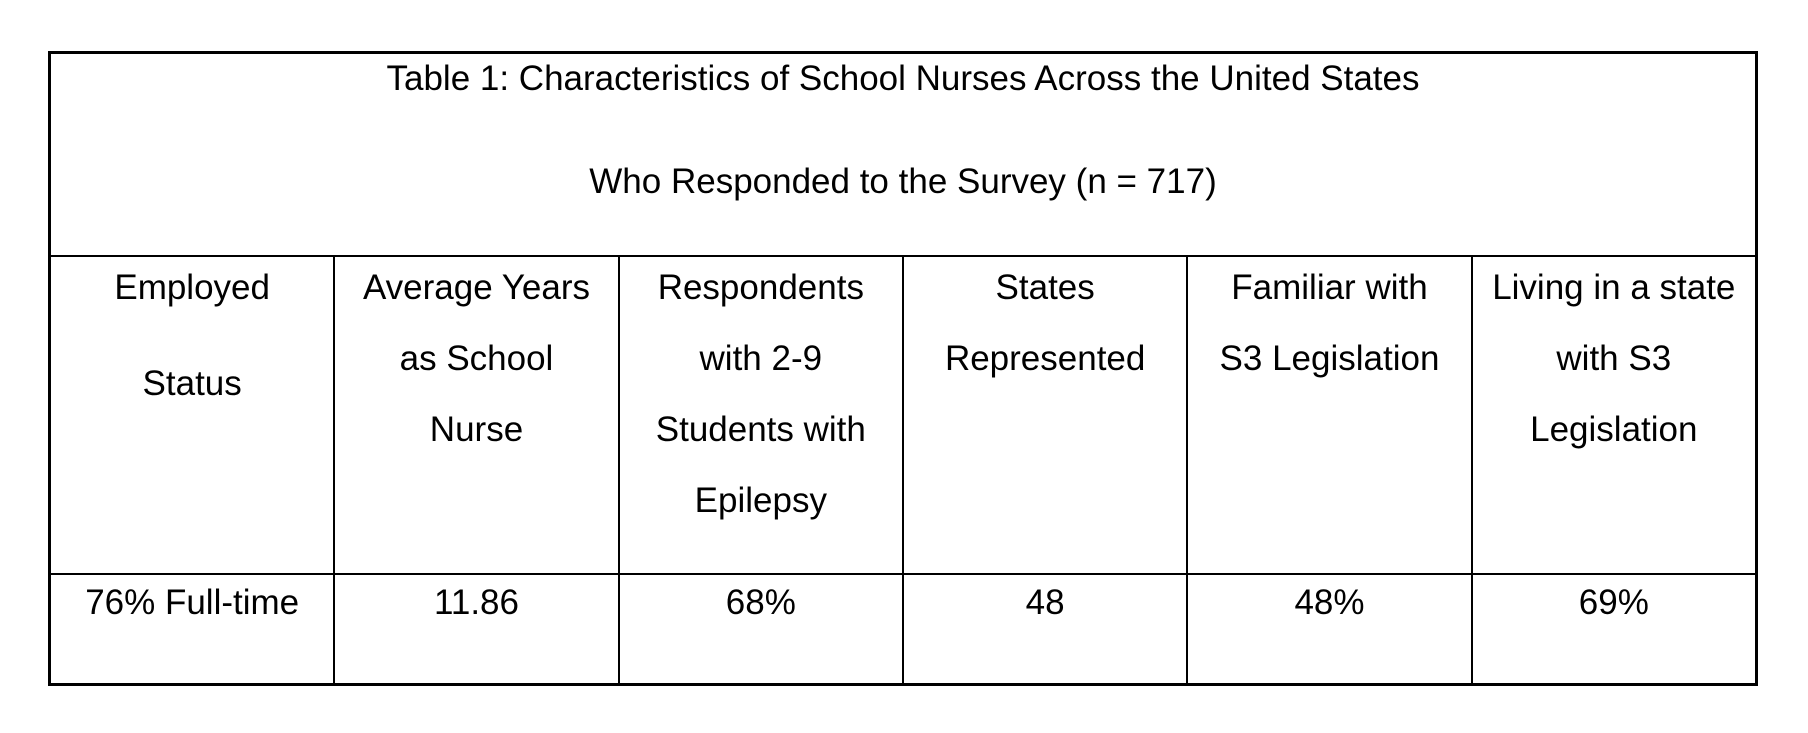 The height and width of the screenshot is (733, 1808). I want to click on header-line: Living in a state, so click(1614, 287).